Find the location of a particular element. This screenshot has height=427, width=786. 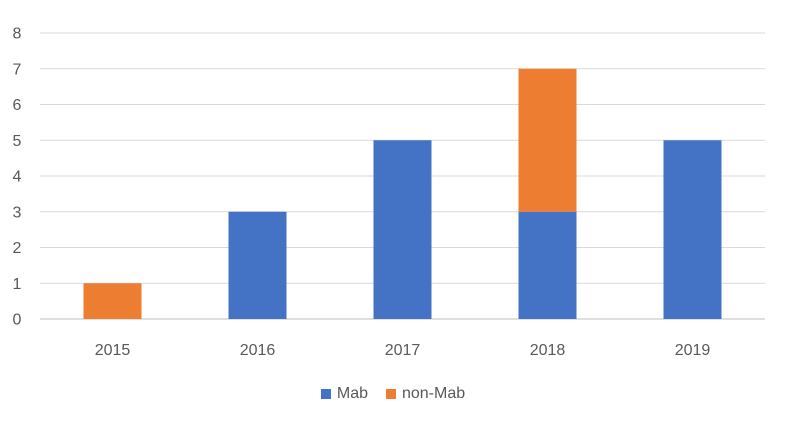

bar-mab-2016 is located at coordinates (257, 265).